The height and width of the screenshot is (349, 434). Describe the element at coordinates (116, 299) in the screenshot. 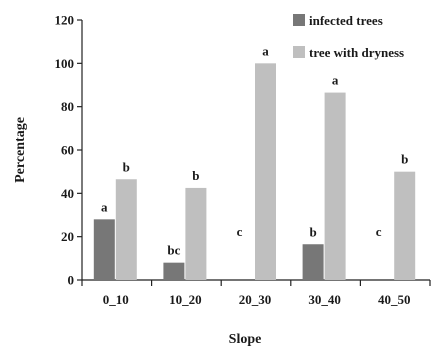

I see `x-tick-label: 0_10` at that location.